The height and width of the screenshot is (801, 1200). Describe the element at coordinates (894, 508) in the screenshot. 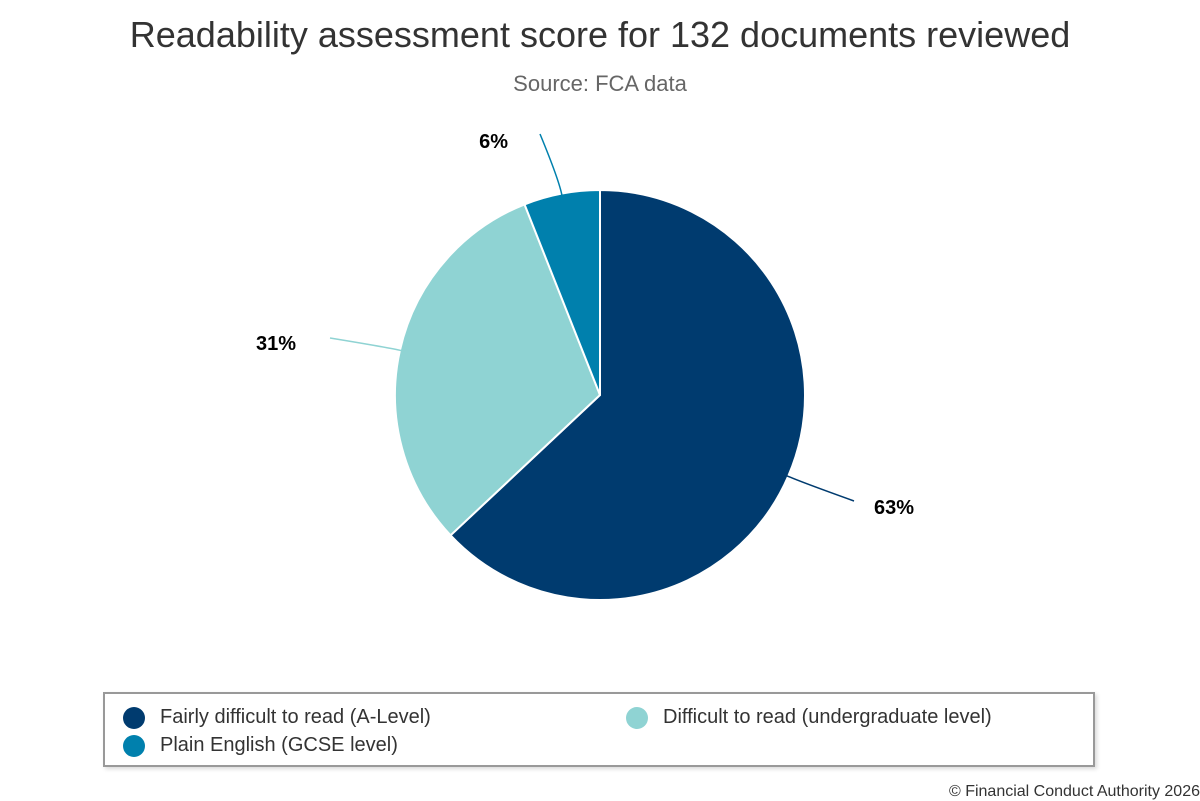

I see `data-label-fairly-difficult: 63%` at that location.